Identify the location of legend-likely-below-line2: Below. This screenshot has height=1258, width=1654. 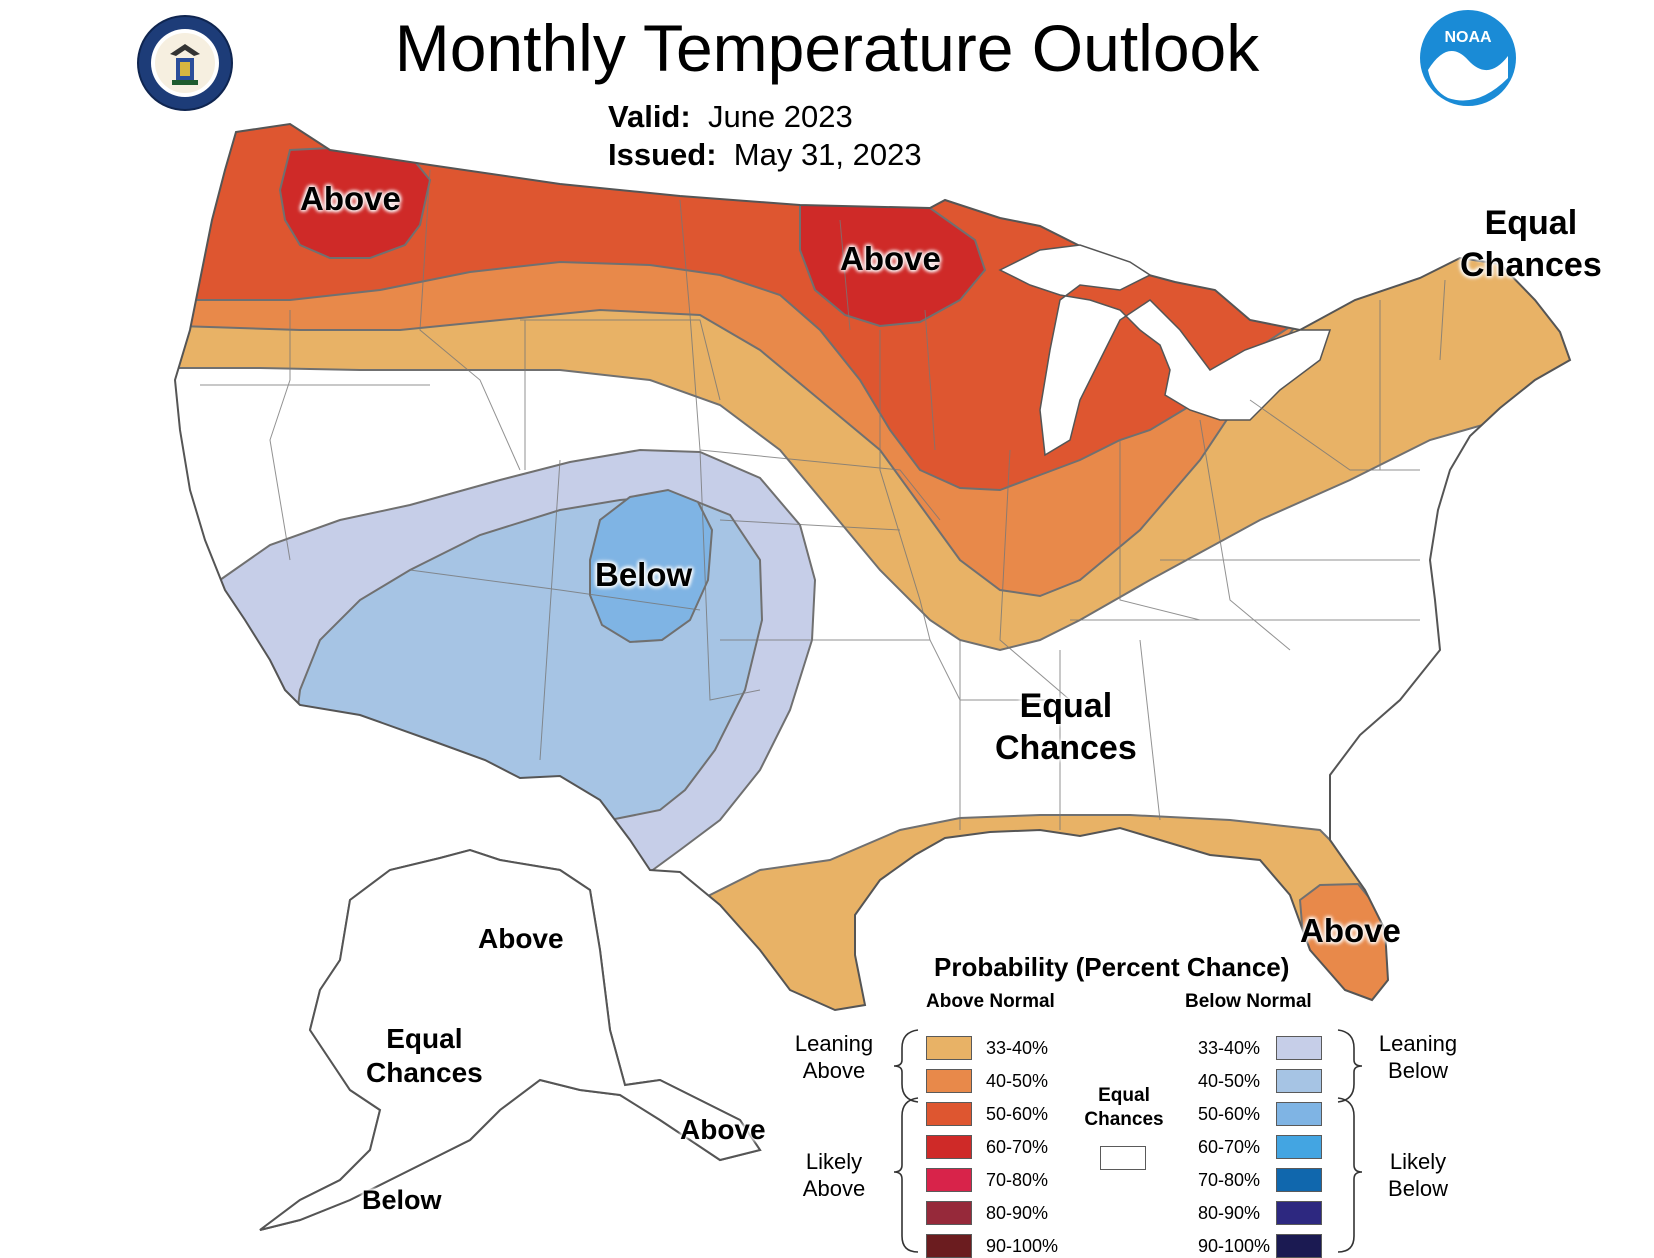
(1418, 1188).